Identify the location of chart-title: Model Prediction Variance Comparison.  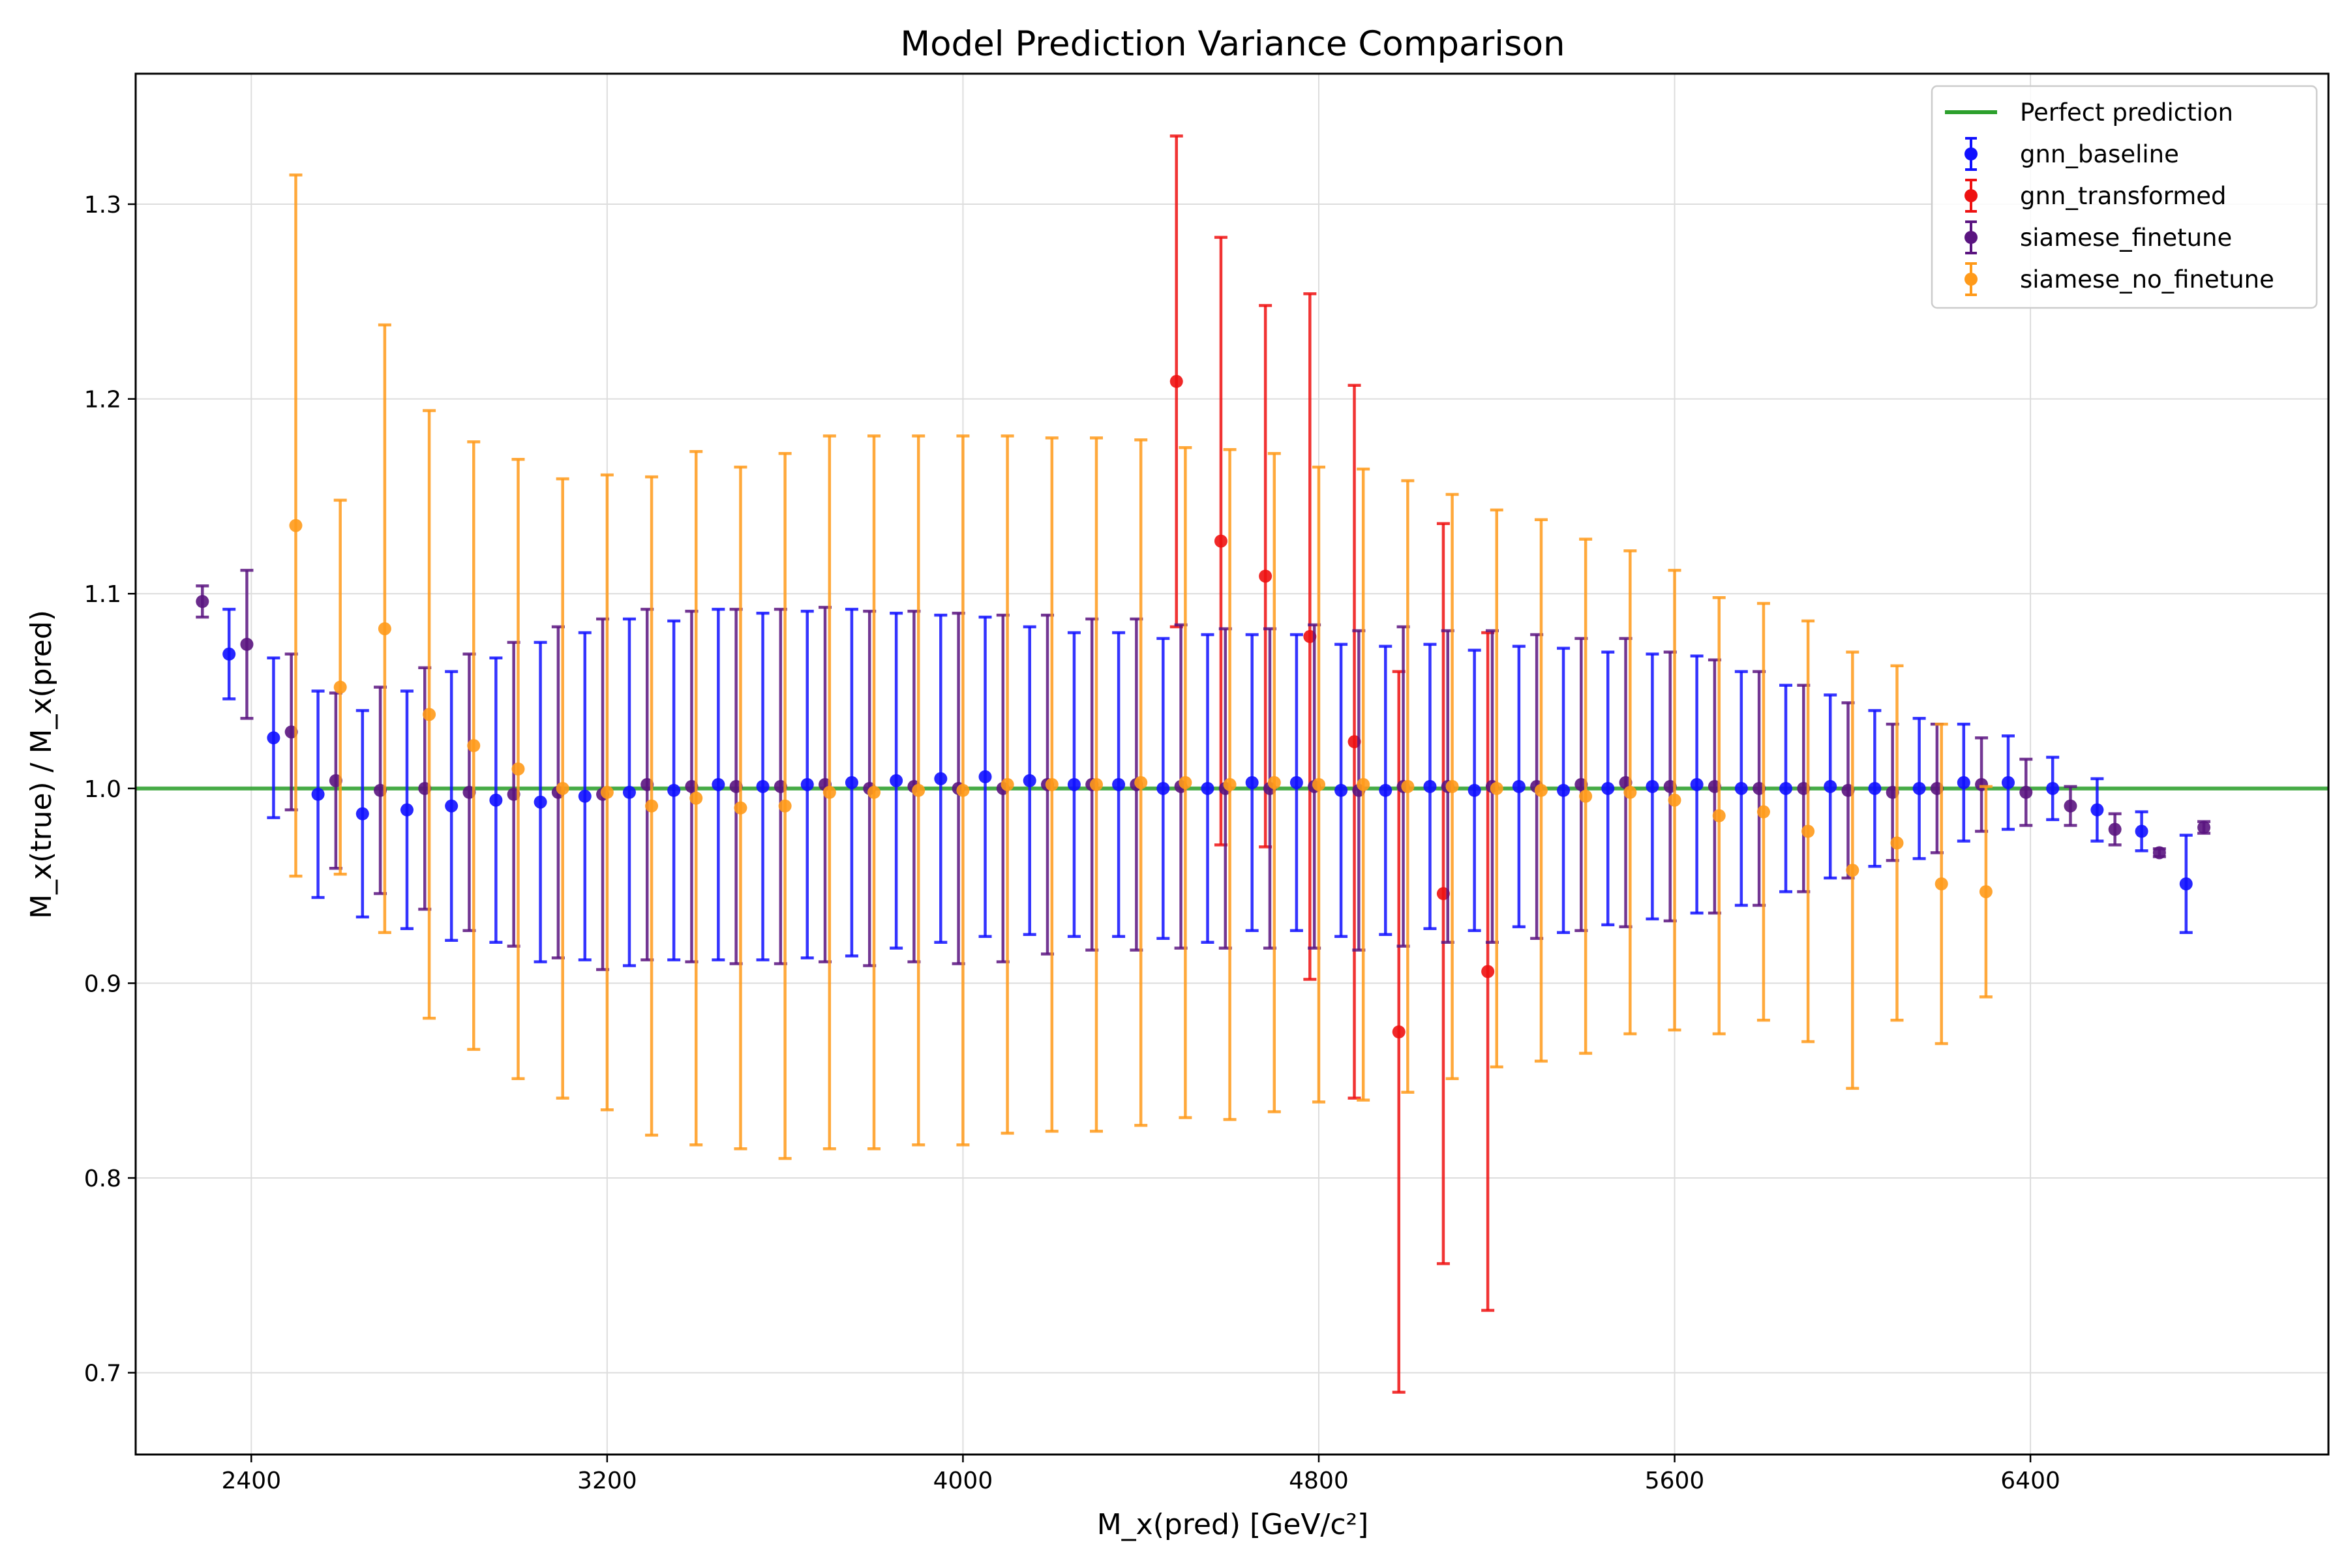
(1233, 44).